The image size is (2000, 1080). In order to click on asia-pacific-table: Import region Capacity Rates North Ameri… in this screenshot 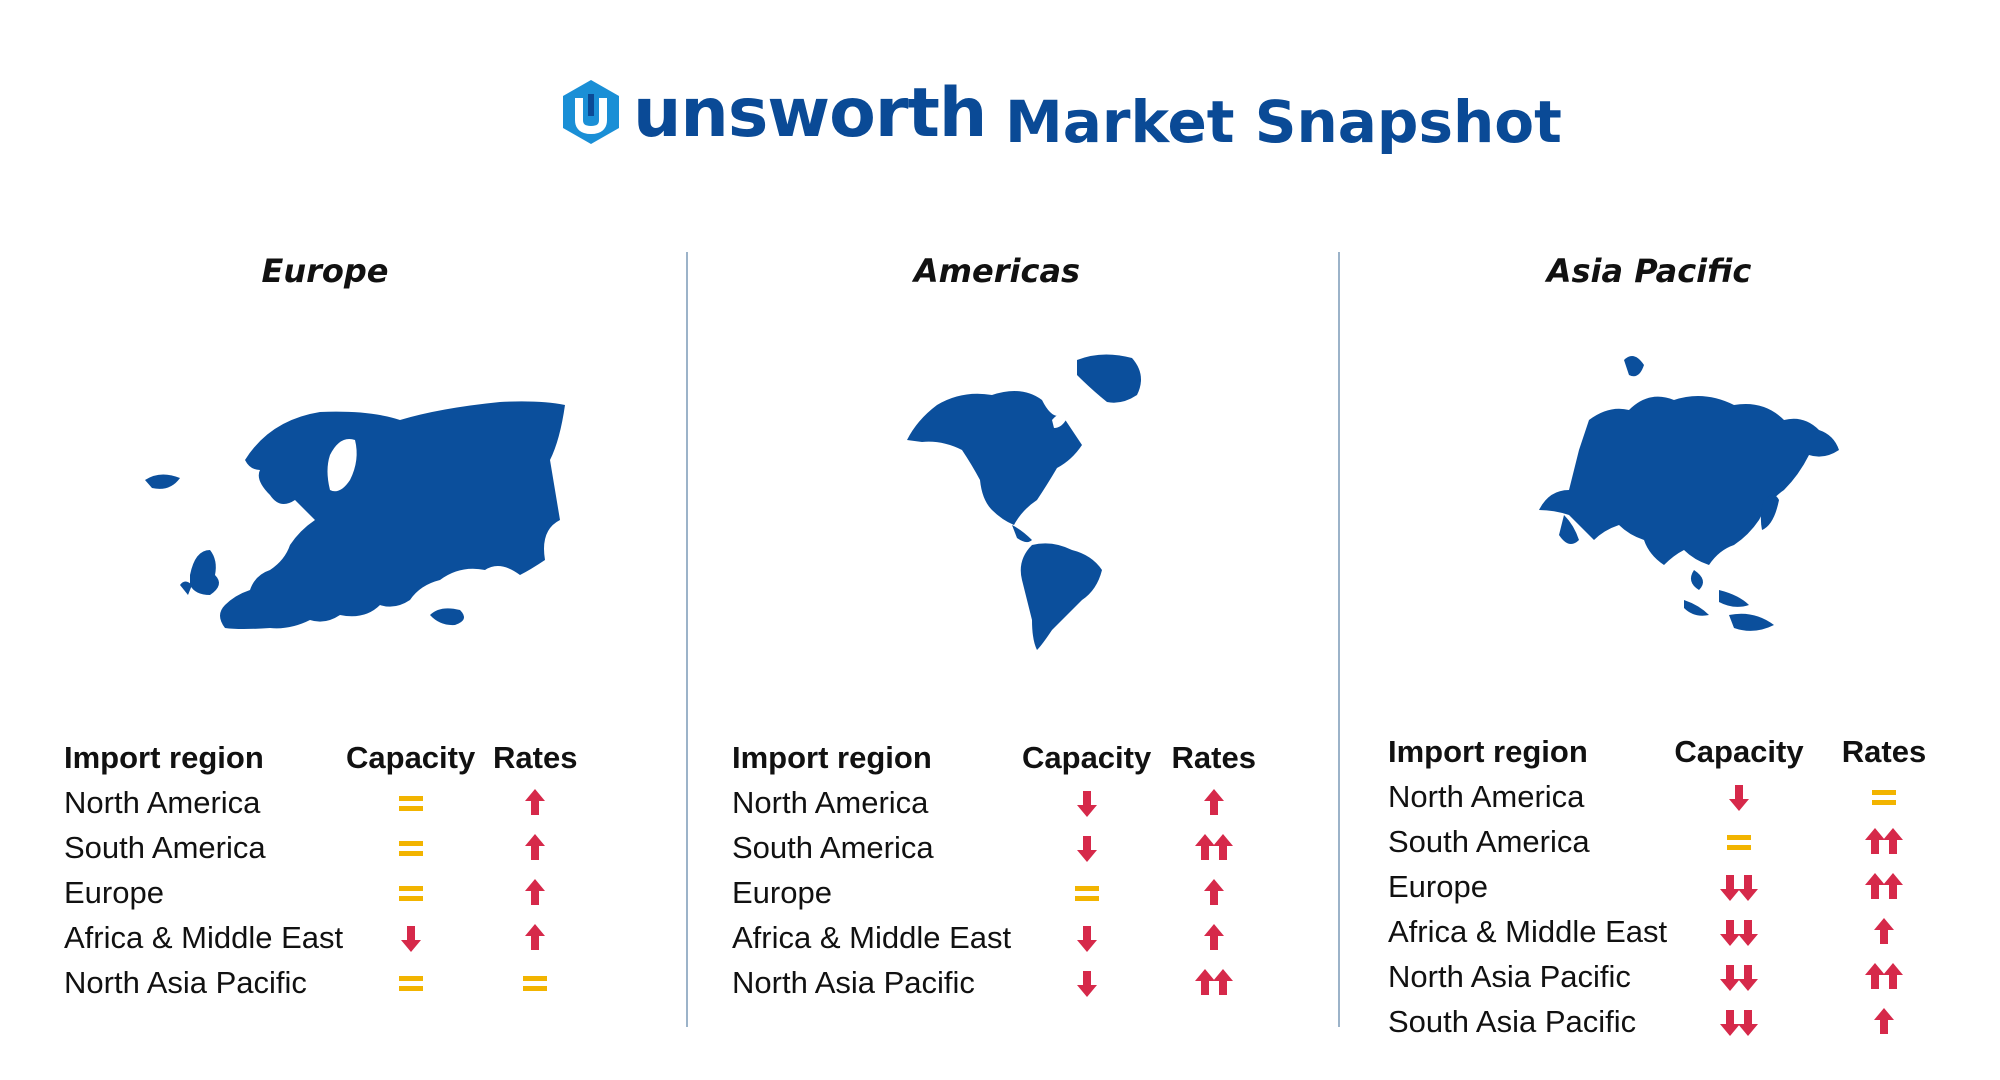, I will do `click(1676, 887)`.